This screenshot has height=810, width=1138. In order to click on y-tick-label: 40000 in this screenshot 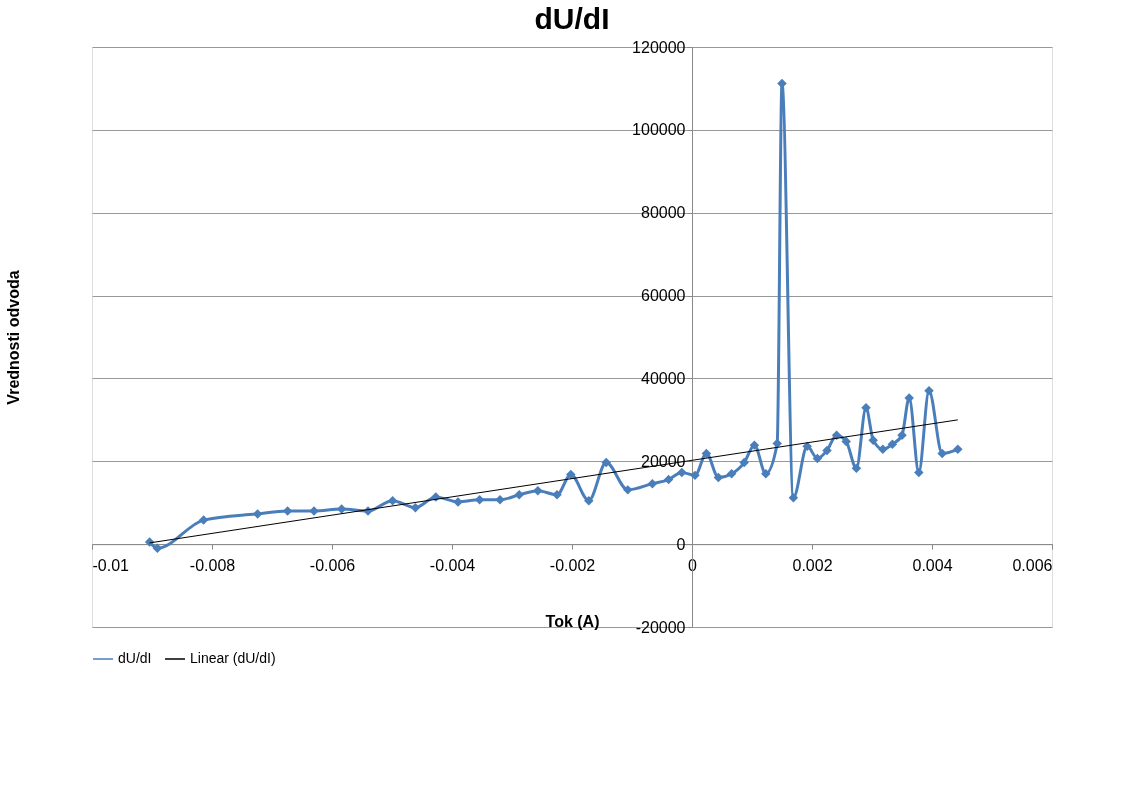, I will do `click(663, 378)`.